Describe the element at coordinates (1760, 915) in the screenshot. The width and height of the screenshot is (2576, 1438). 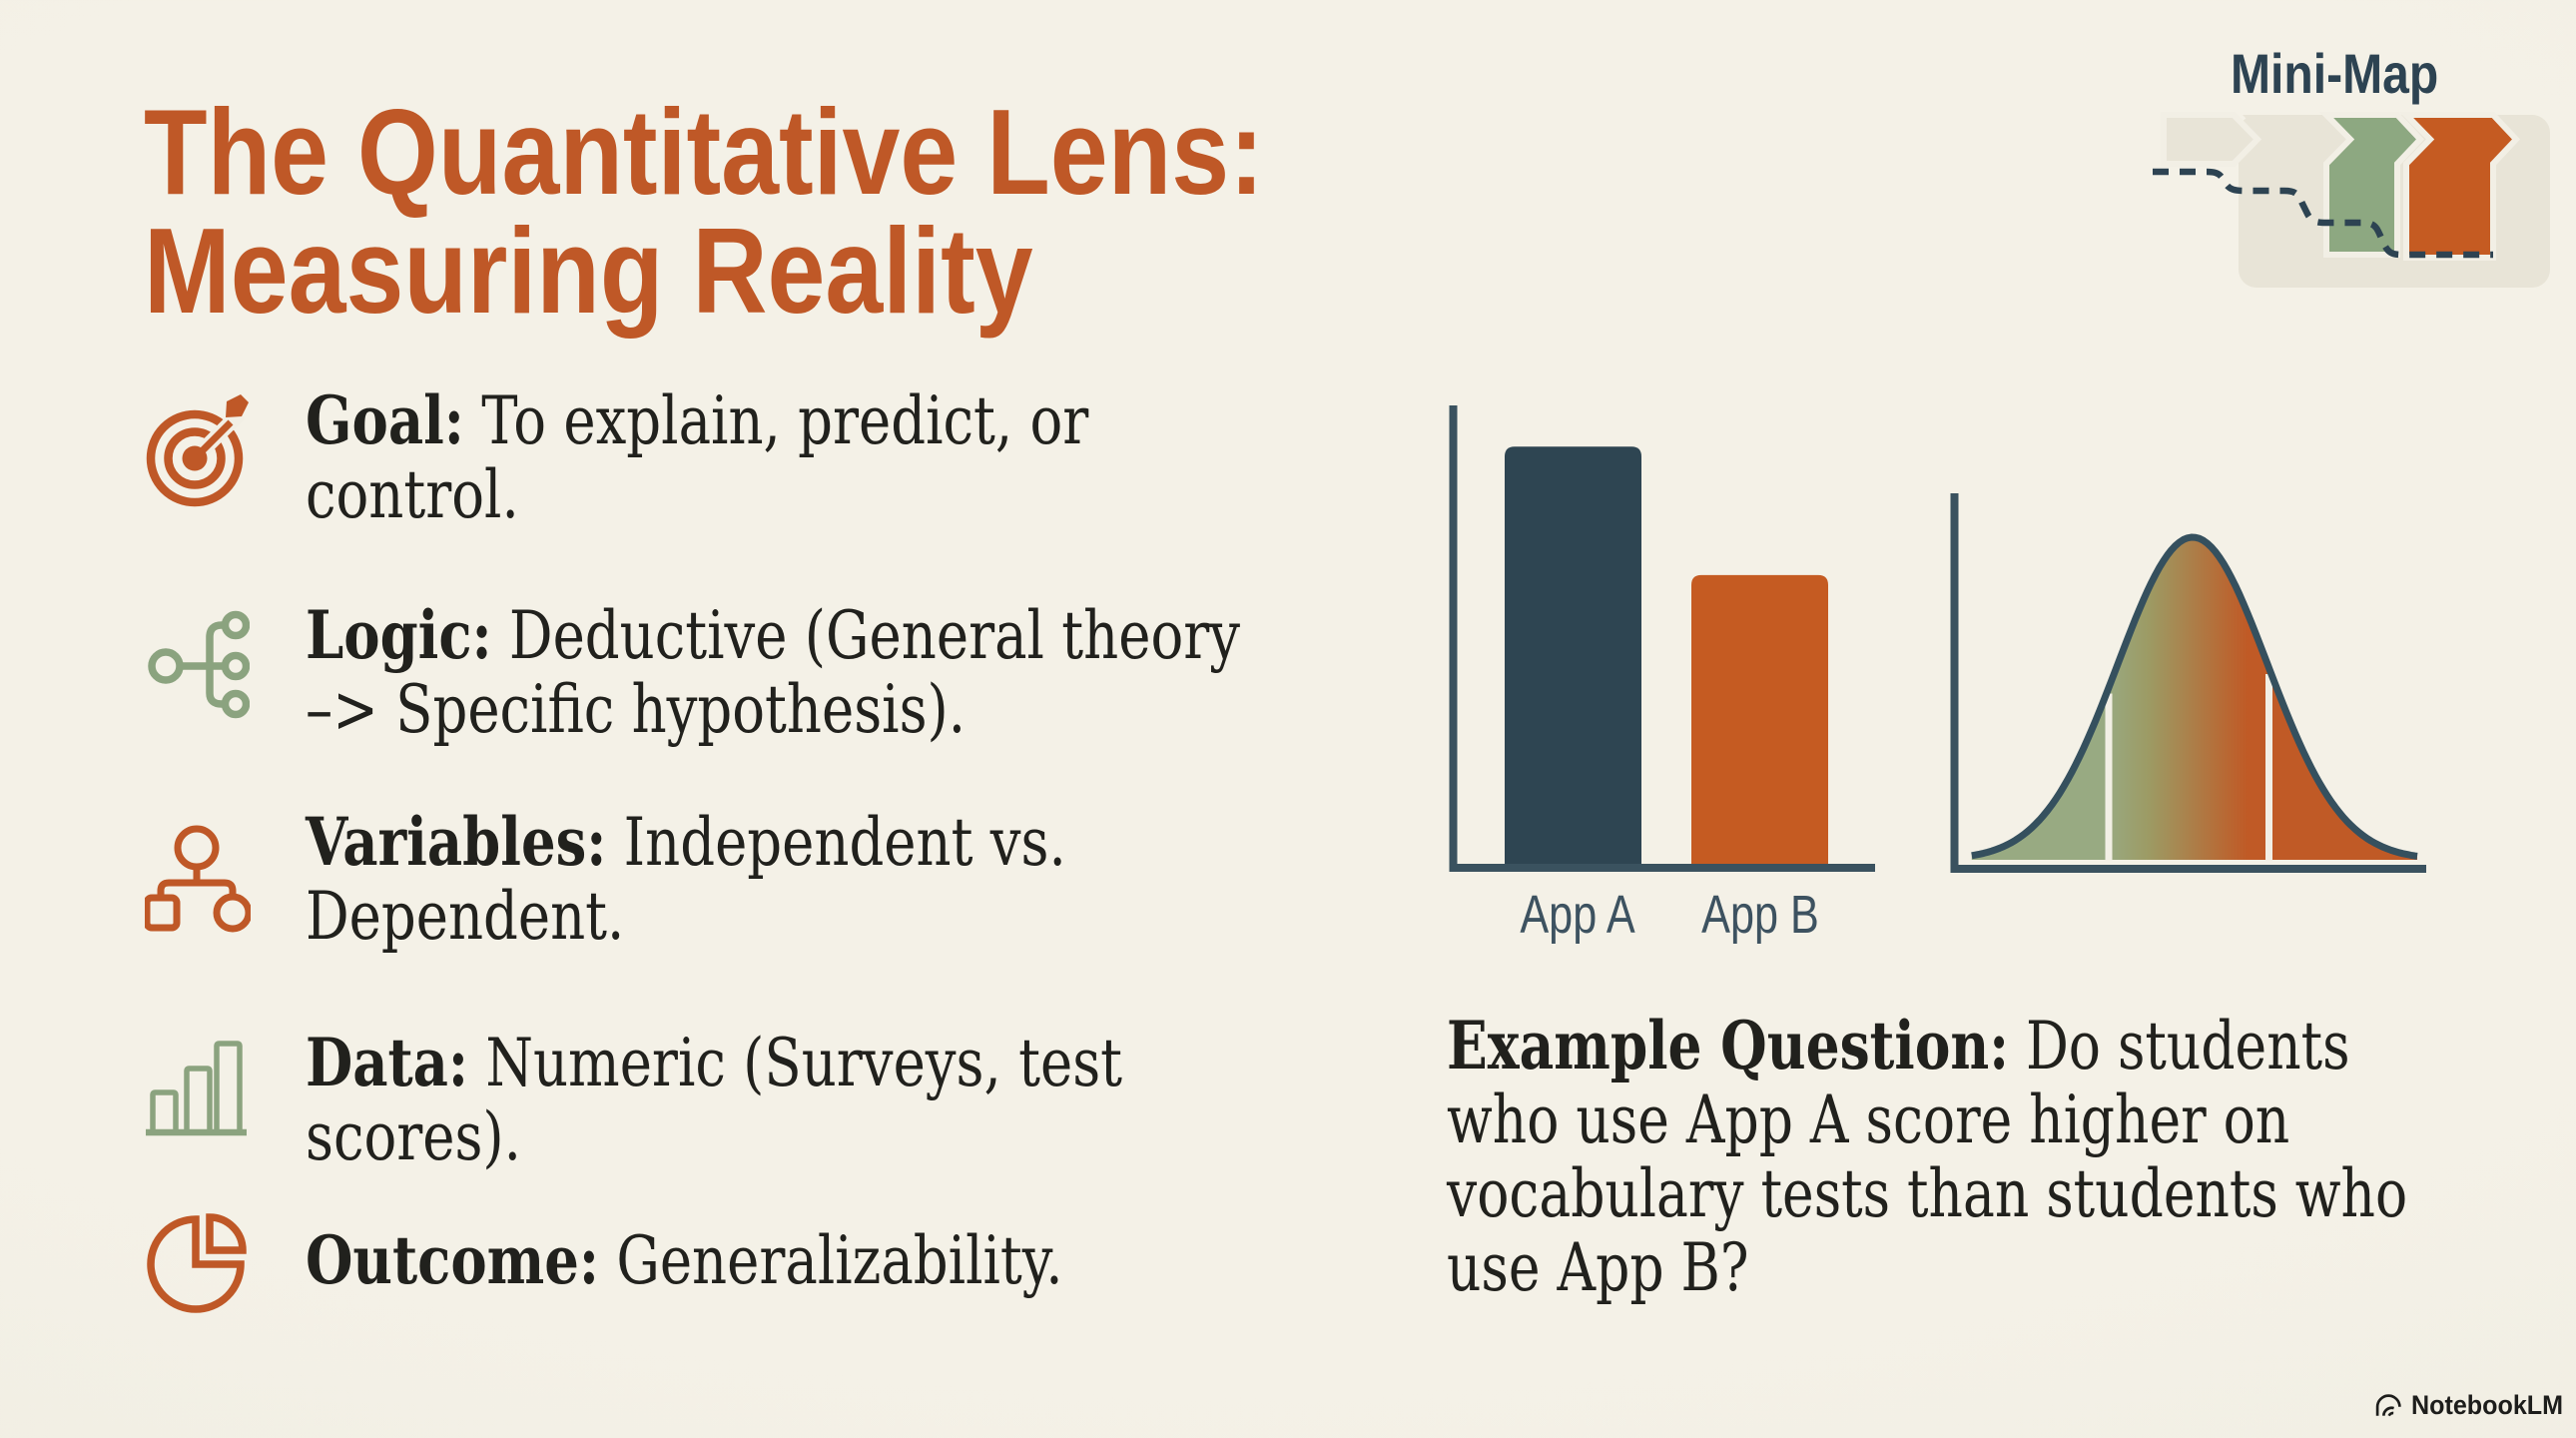
I see `bar-label-app-b: App B` at that location.